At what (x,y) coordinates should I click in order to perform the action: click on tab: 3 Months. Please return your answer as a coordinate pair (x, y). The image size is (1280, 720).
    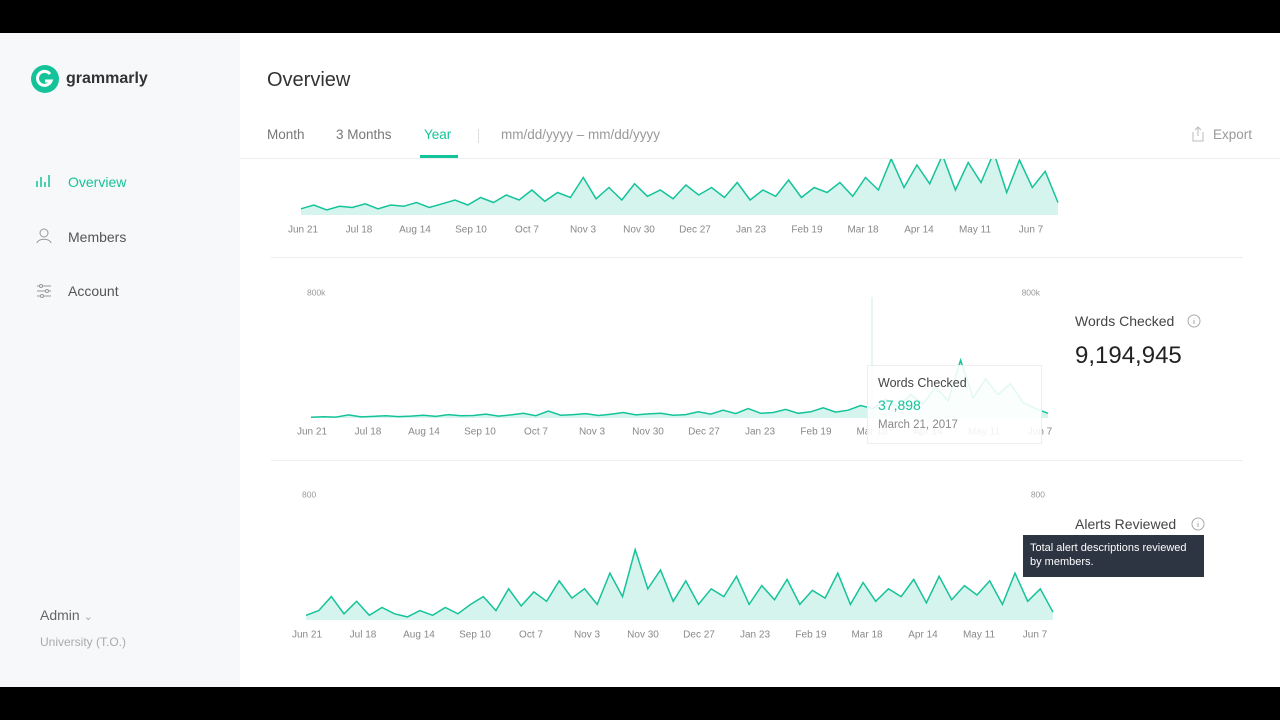
    Looking at the image, I should click on (364, 134).